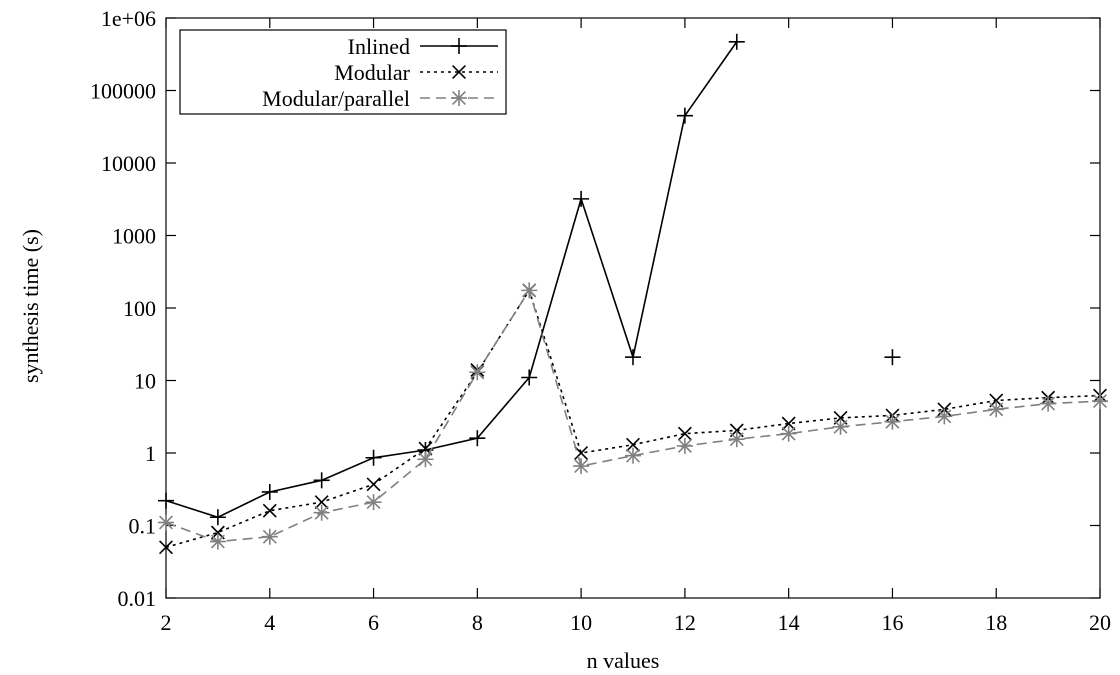 Image resolution: width=1120 pixels, height=675 pixels. What do you see at coordinates (892, 357) in the screenshot?
I see `data-point-extra` at bounding box center [892, 357].